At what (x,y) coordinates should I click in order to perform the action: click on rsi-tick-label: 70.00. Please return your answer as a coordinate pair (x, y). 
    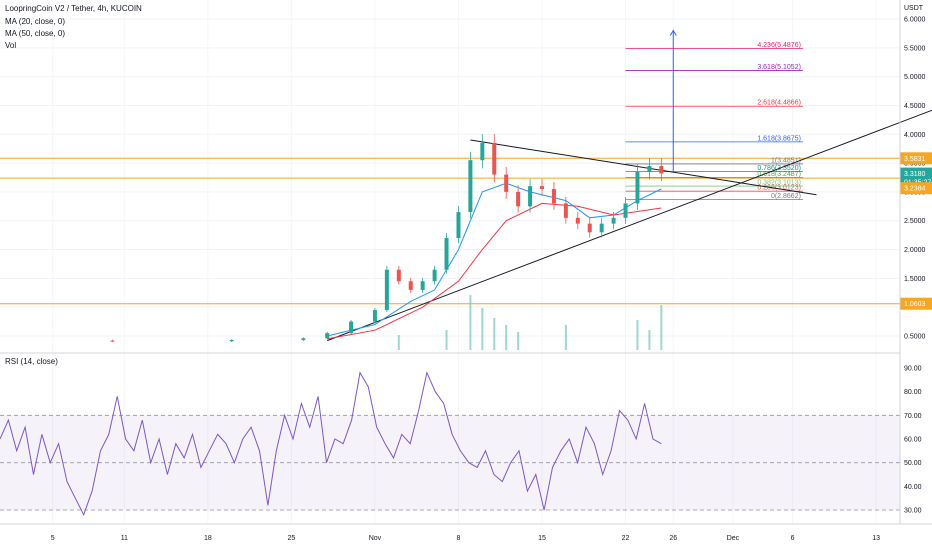
    Looking at the image, I should click on (913, 416).